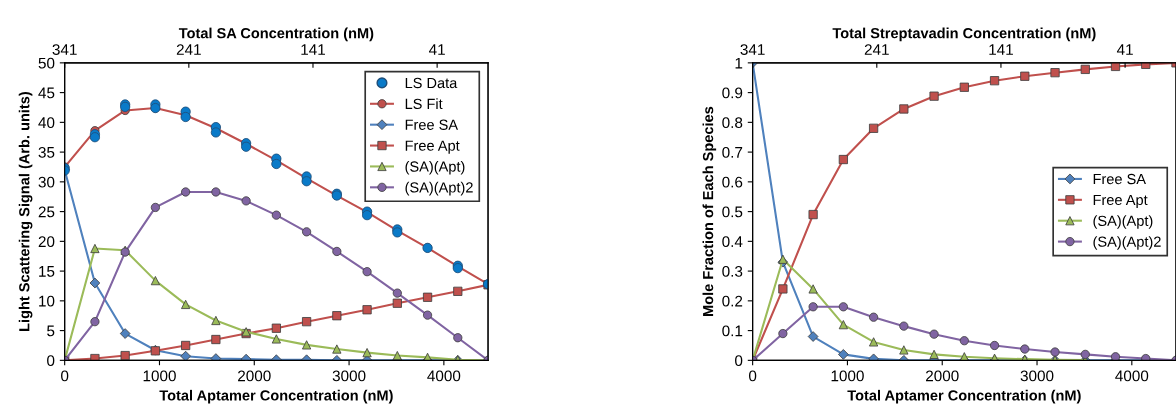  I want to click on y-axis-title: Light Scattering Signal (Arb. units), so click(25, 211).